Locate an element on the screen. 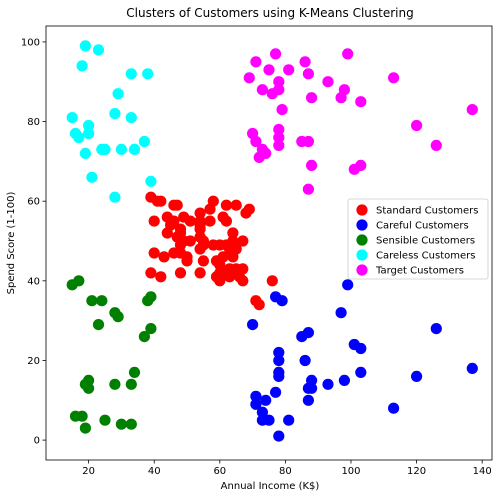  x-tick-label: 100 is located at coordinates (350, 471).